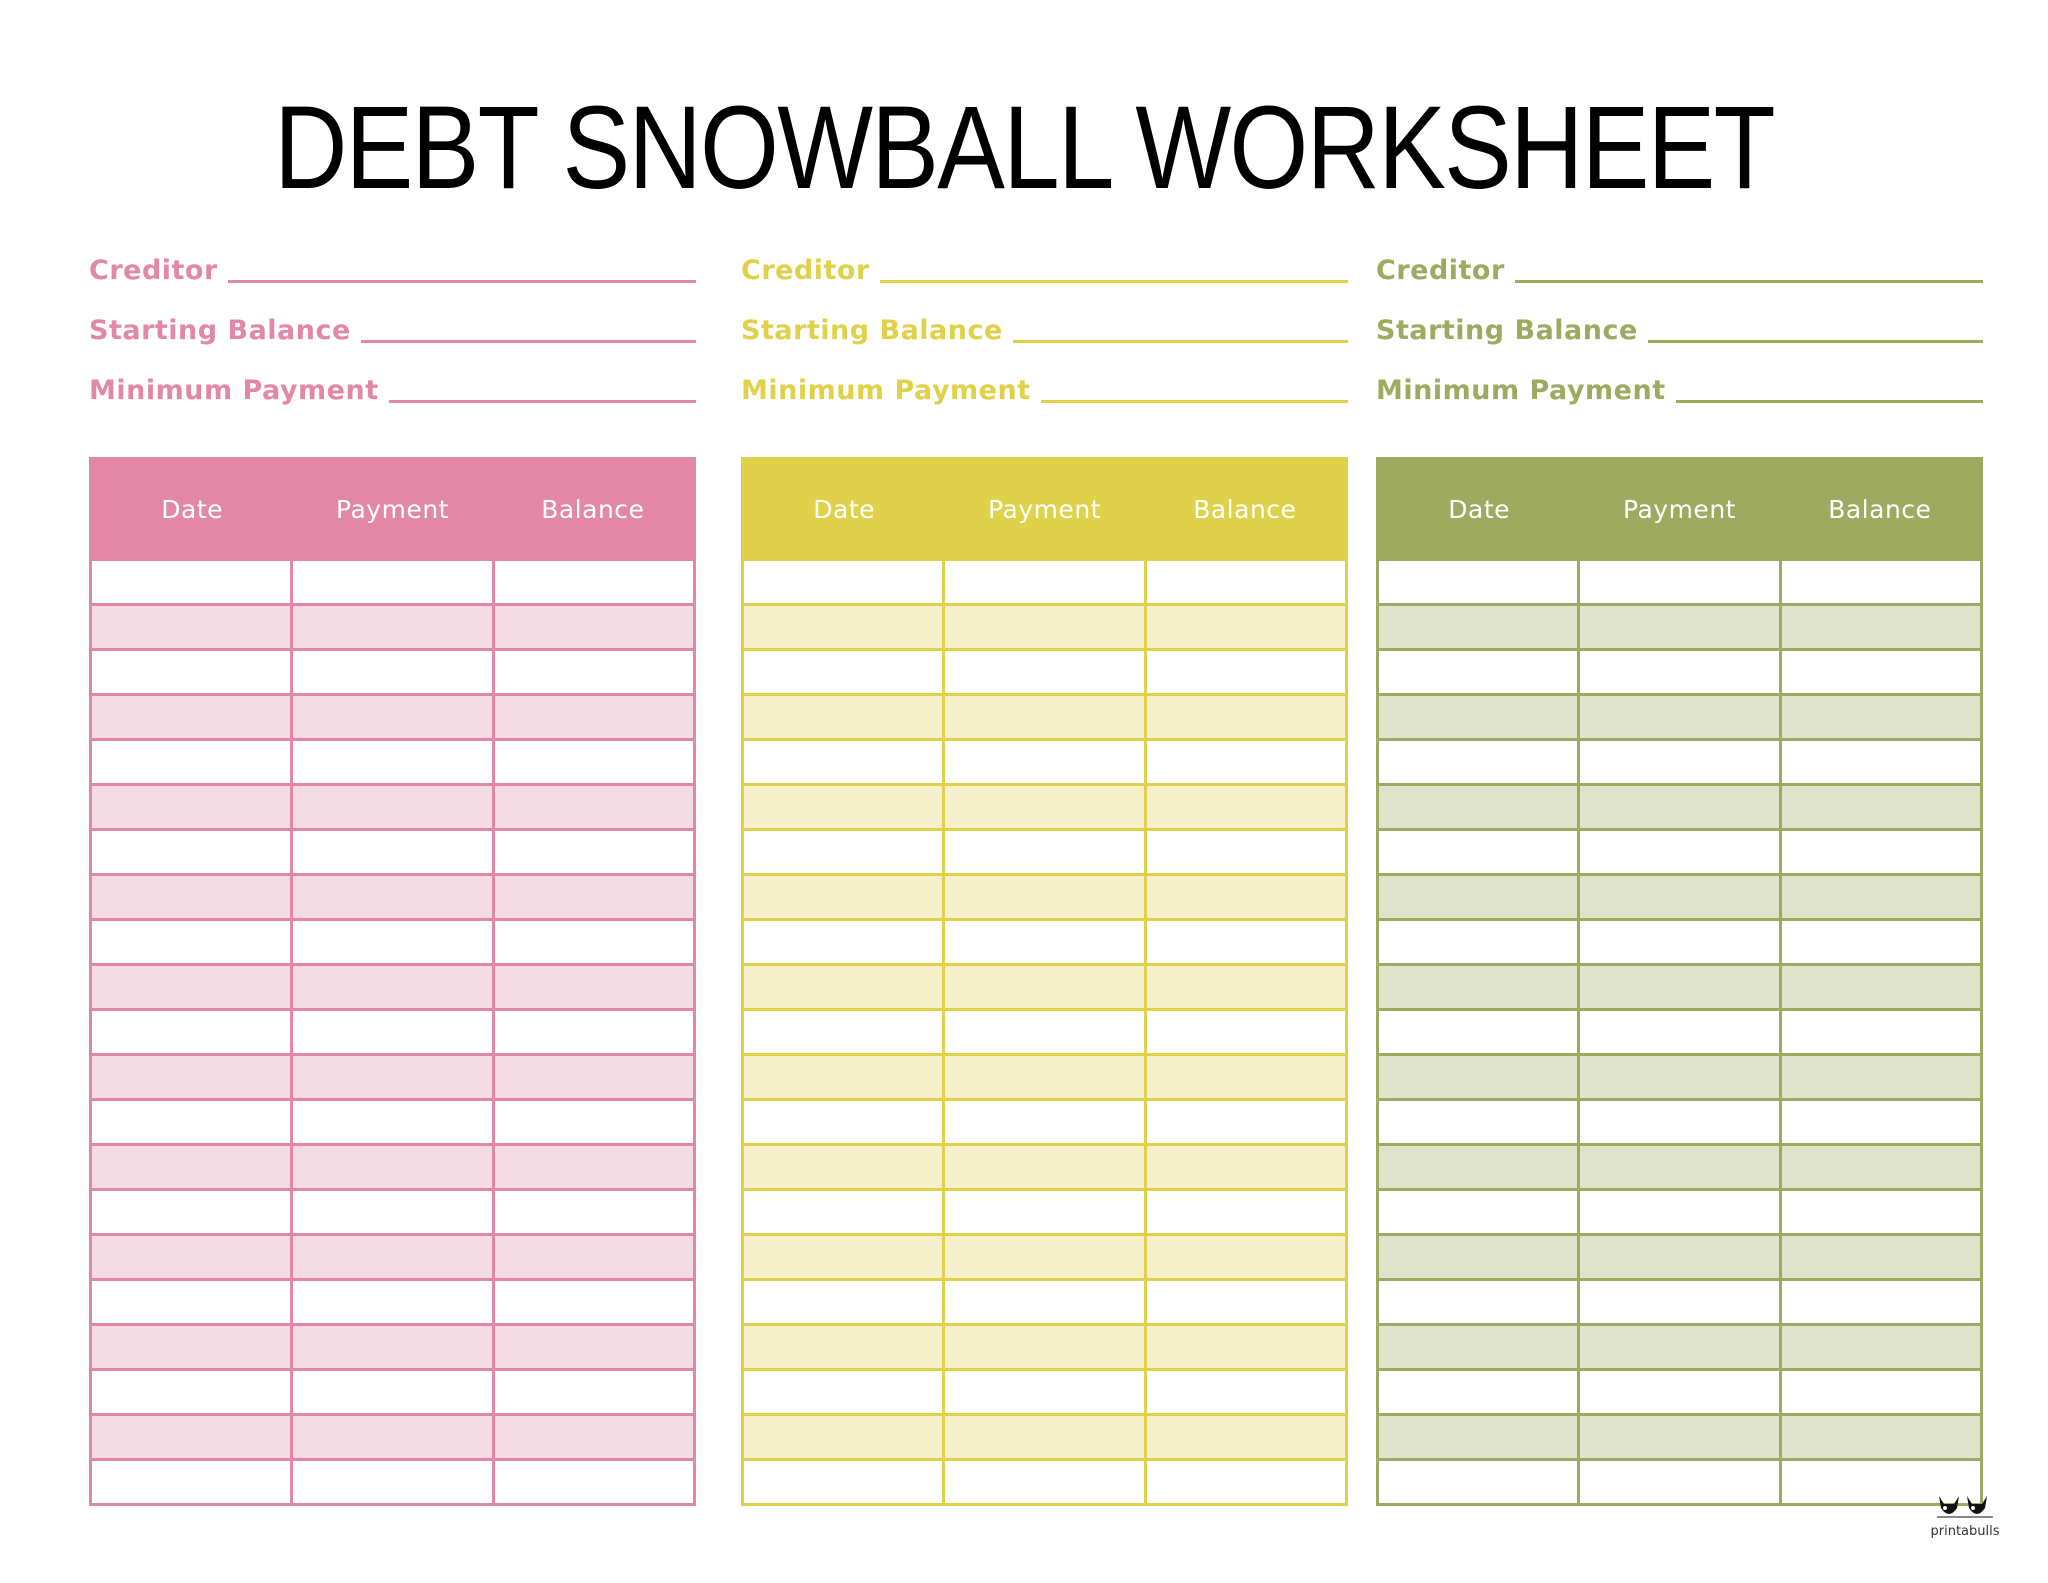  Describe the element at coordinates (1815, 341) in the screenshot. I see `starting-balance-input-line` at that location.